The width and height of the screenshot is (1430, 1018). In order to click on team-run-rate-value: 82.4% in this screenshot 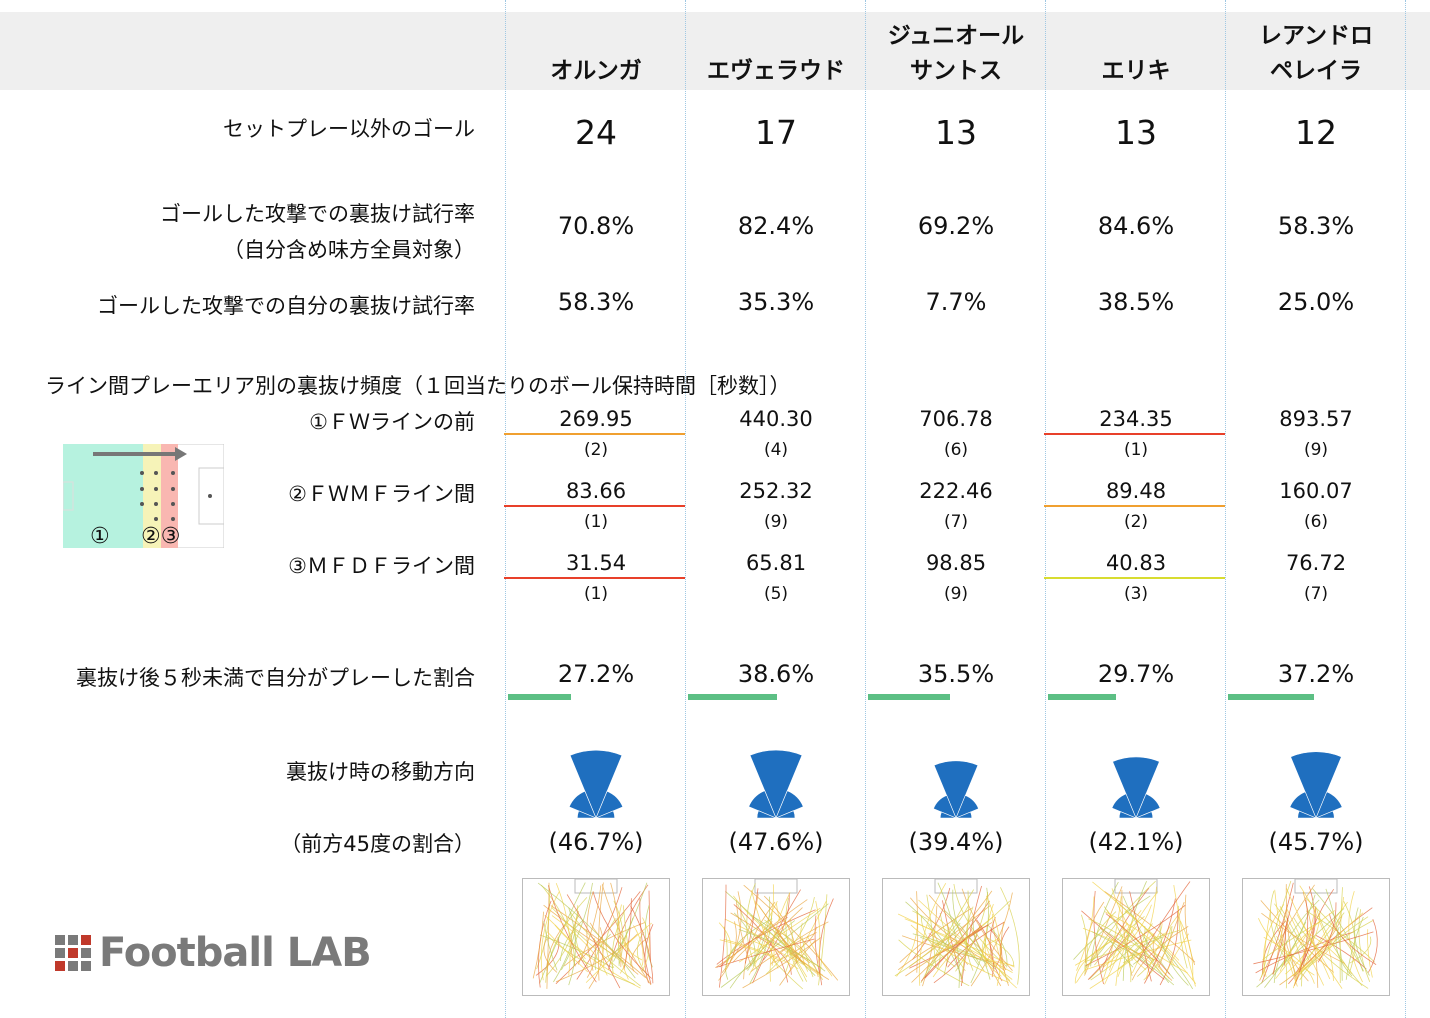, I will do `click(776, 226)`.